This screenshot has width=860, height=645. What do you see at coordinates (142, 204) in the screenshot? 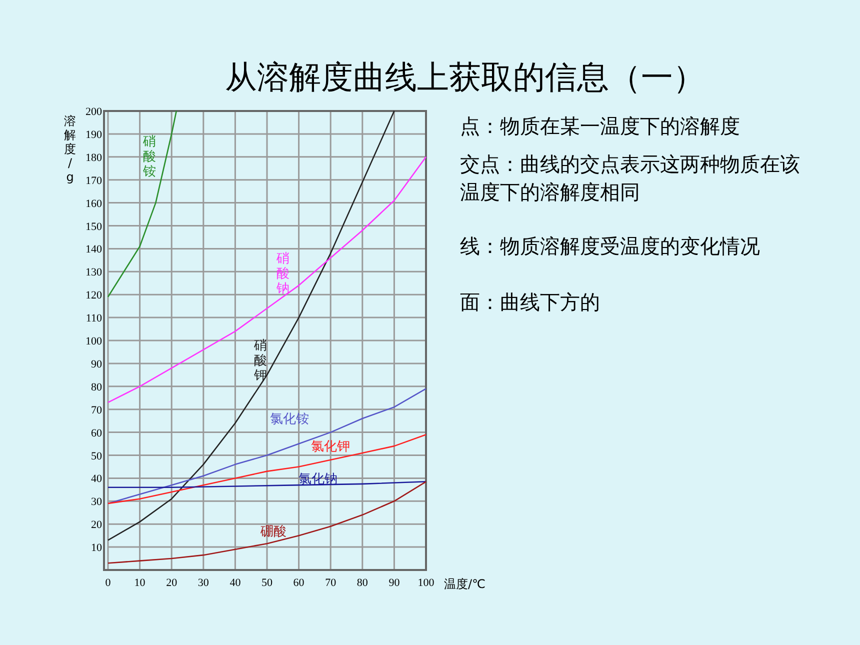
I see `硝酸铵: 硝酸铵` at bounding box center [142, 204].